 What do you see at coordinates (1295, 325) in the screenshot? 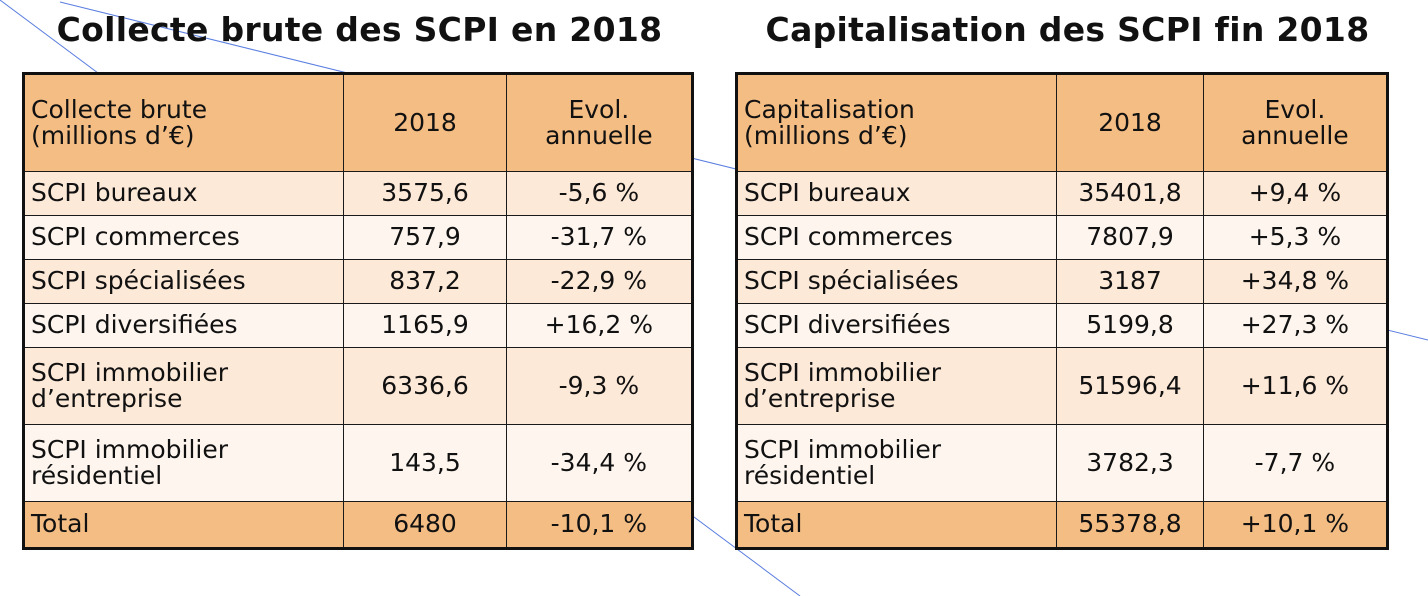
I see `row-evol: +27,3 %` at bounding box center [1295, 325].